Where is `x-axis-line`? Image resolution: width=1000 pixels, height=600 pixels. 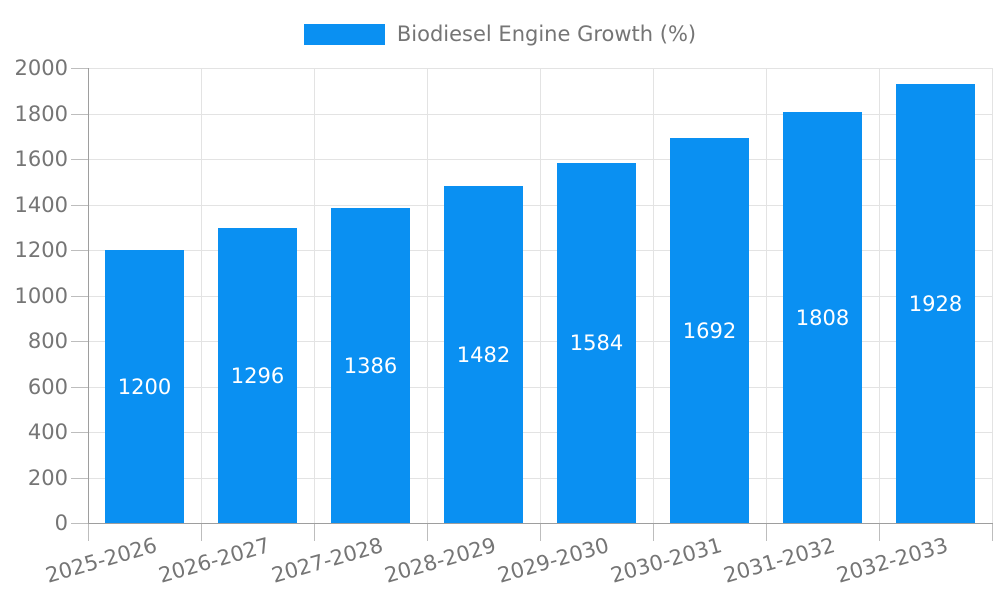 x-axis-line is located at coordinates (540, 523).